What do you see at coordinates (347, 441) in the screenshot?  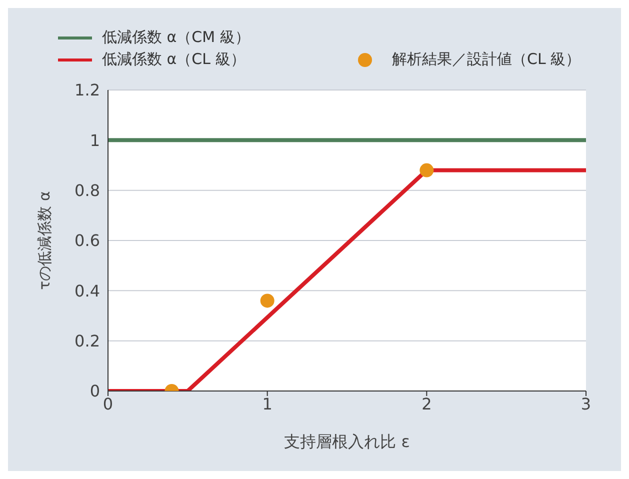 I see `x-axis-title: 支持層根入れ比 ε` at bounding box center [347, 441].